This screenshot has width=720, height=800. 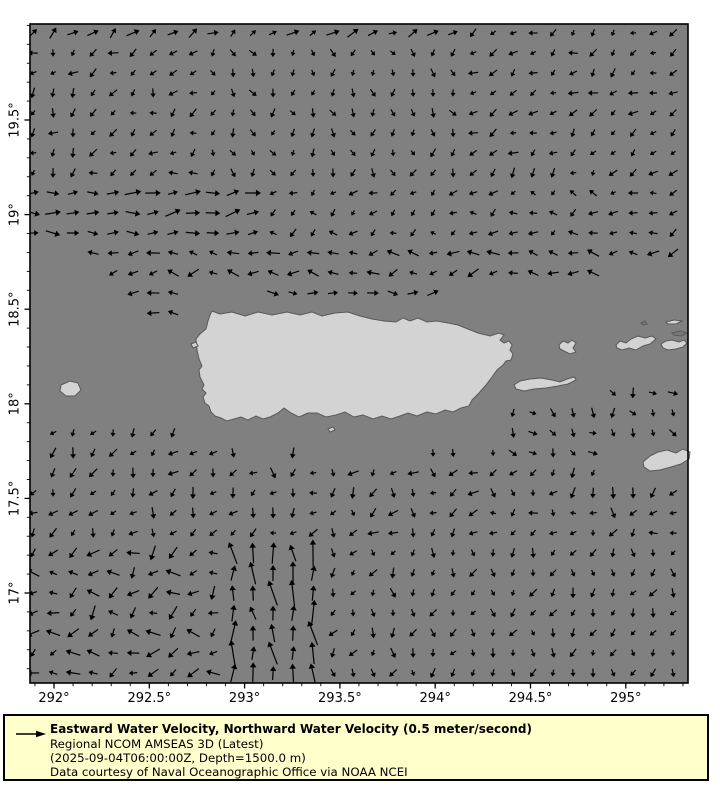 What do you see at coordinates (178, 757) in the screenshot?
I see `legend-time-depth: (2025-09-04T06:00:00Z, Depth=1500.0 m)` at bounding box center [178, 757].